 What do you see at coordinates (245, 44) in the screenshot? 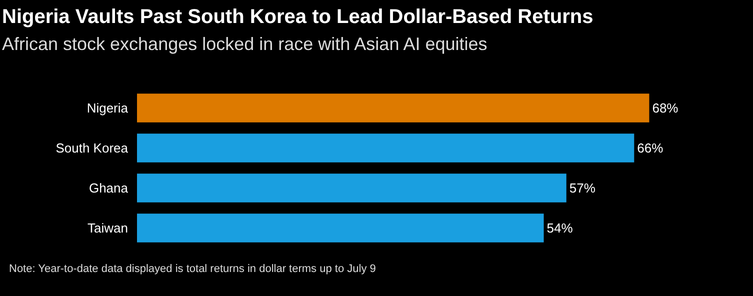
I see `chart-subtitle: African stock exchanges locked in race with Asian AI equities` at bounding box center [245, 44].